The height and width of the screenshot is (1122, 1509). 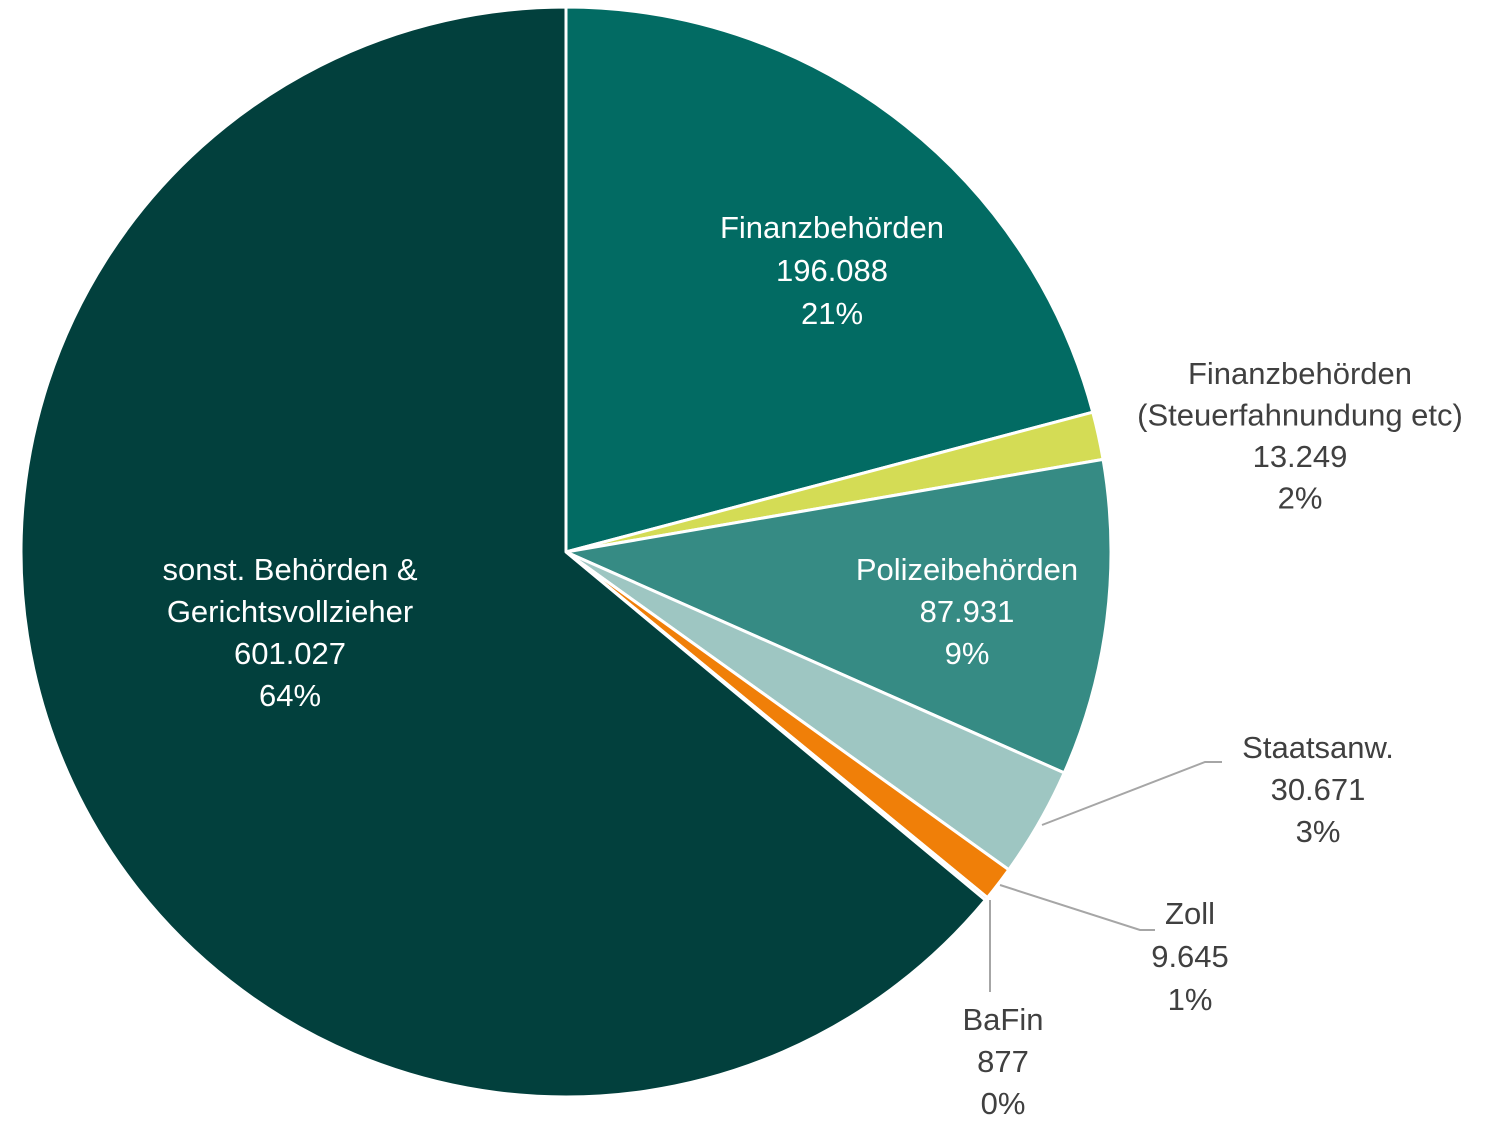 I want to click on category-label: Staatsanw., so click(x=1318, y=747).